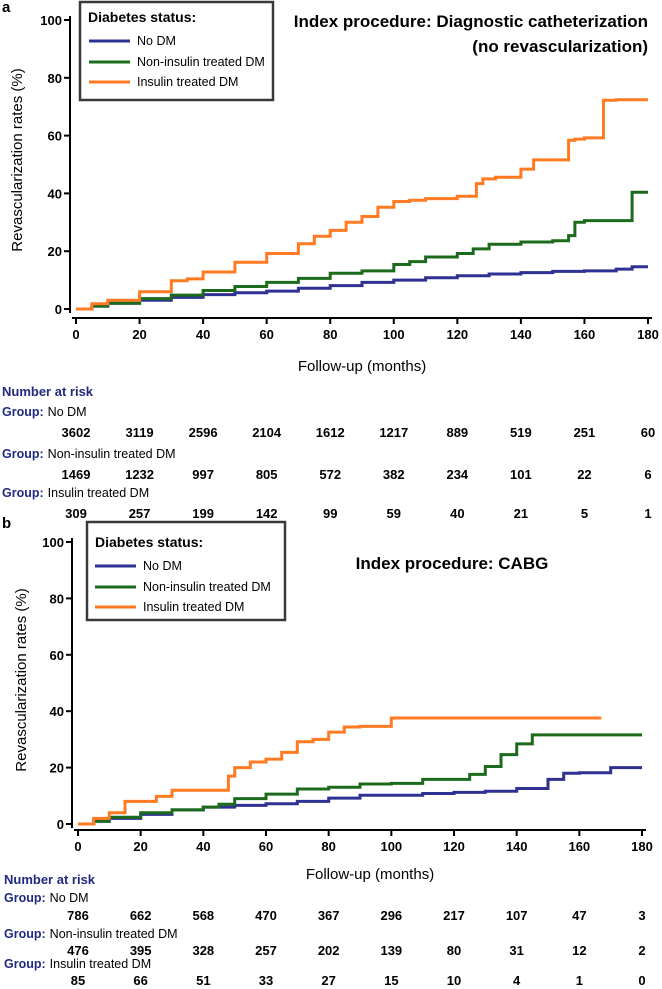 This screenshot has height=989, width=662. What do you see at coordinates (266, 980) in the screenshot?
I see `risk-value: 33` at bounding box center [266, 980].